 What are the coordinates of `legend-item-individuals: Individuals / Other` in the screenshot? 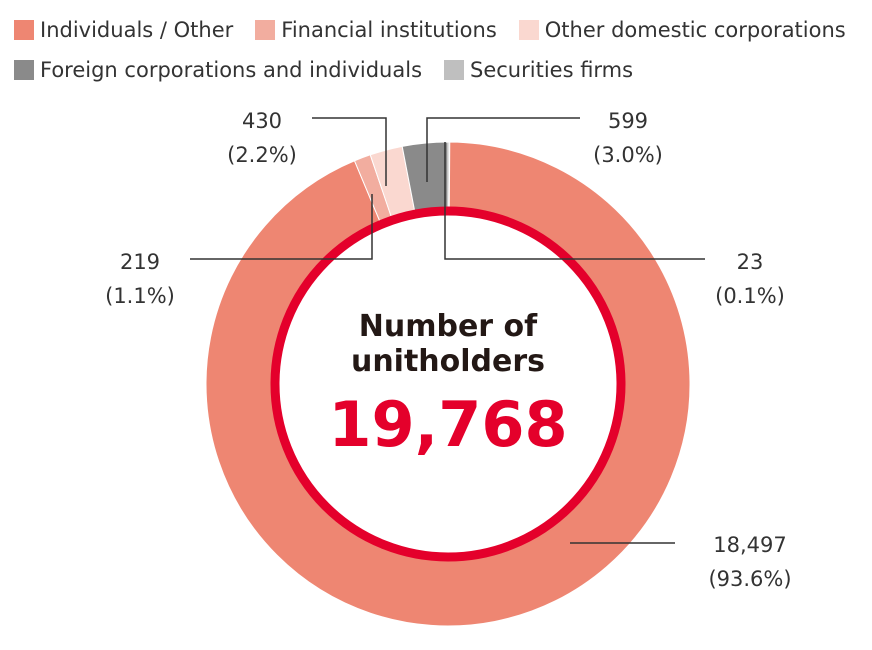 It's located at (123, 30).